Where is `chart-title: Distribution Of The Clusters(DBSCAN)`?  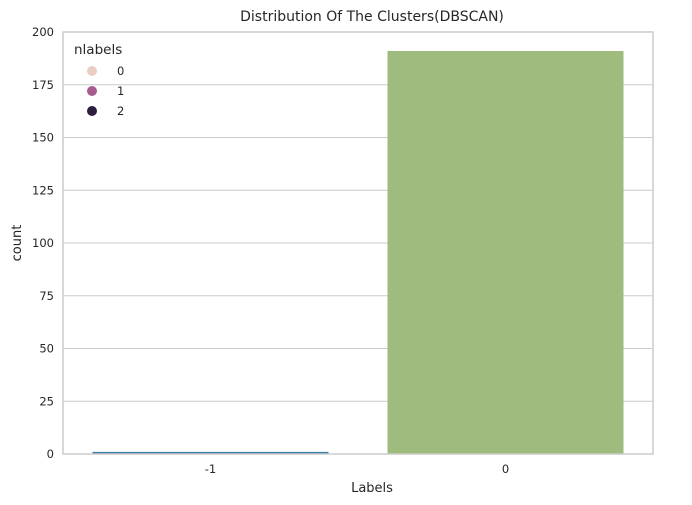 chart-title: Distribution Of The Clusters(DBSCAN) is located at coordinates (372, 17).